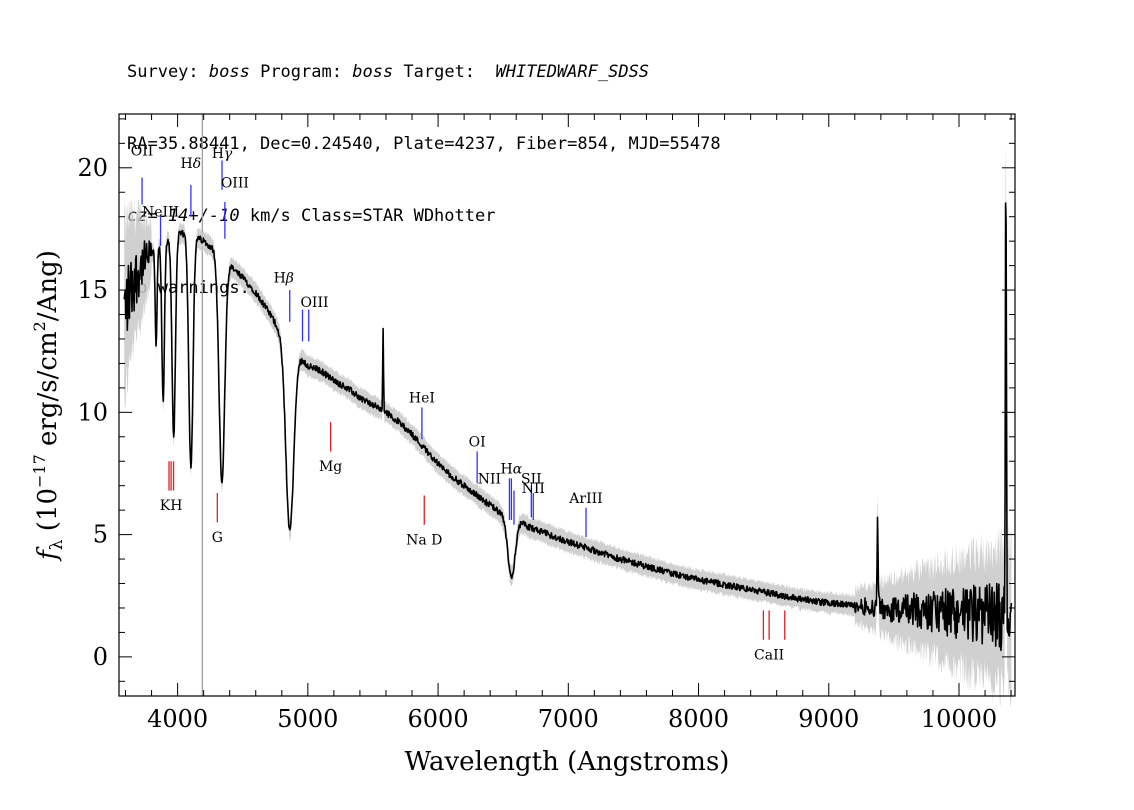 The width and height of the screenshot is (1134, 810). What do you see at coordinates (57, 544) in the screenshot?
I see `y-axis-lambda: λ` at bounding box center [57, 544].